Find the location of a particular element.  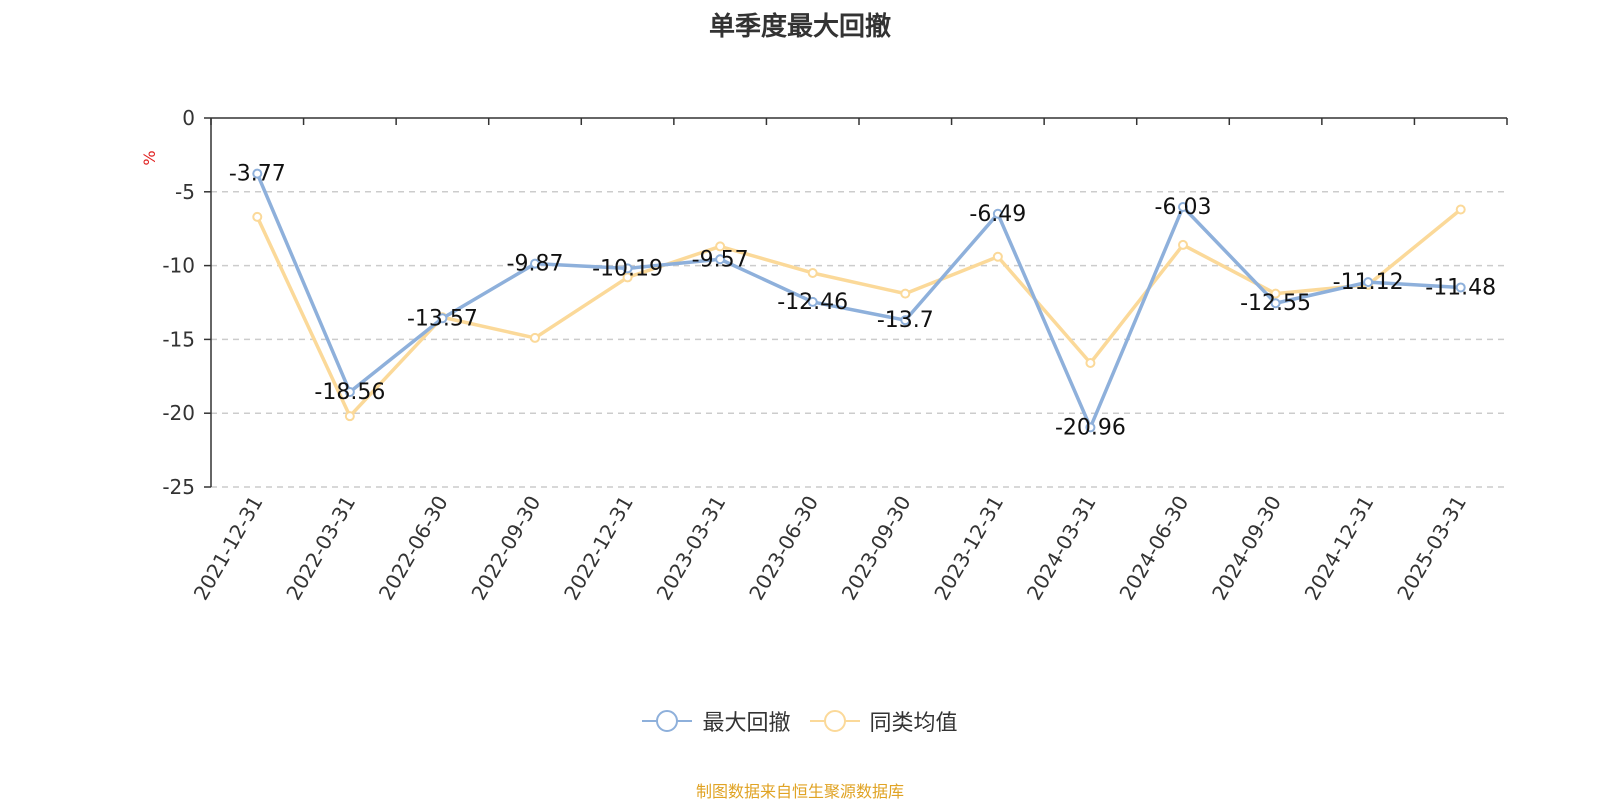

x-tick-label: 2024-03-31 is located at coordinates (1061, 548).